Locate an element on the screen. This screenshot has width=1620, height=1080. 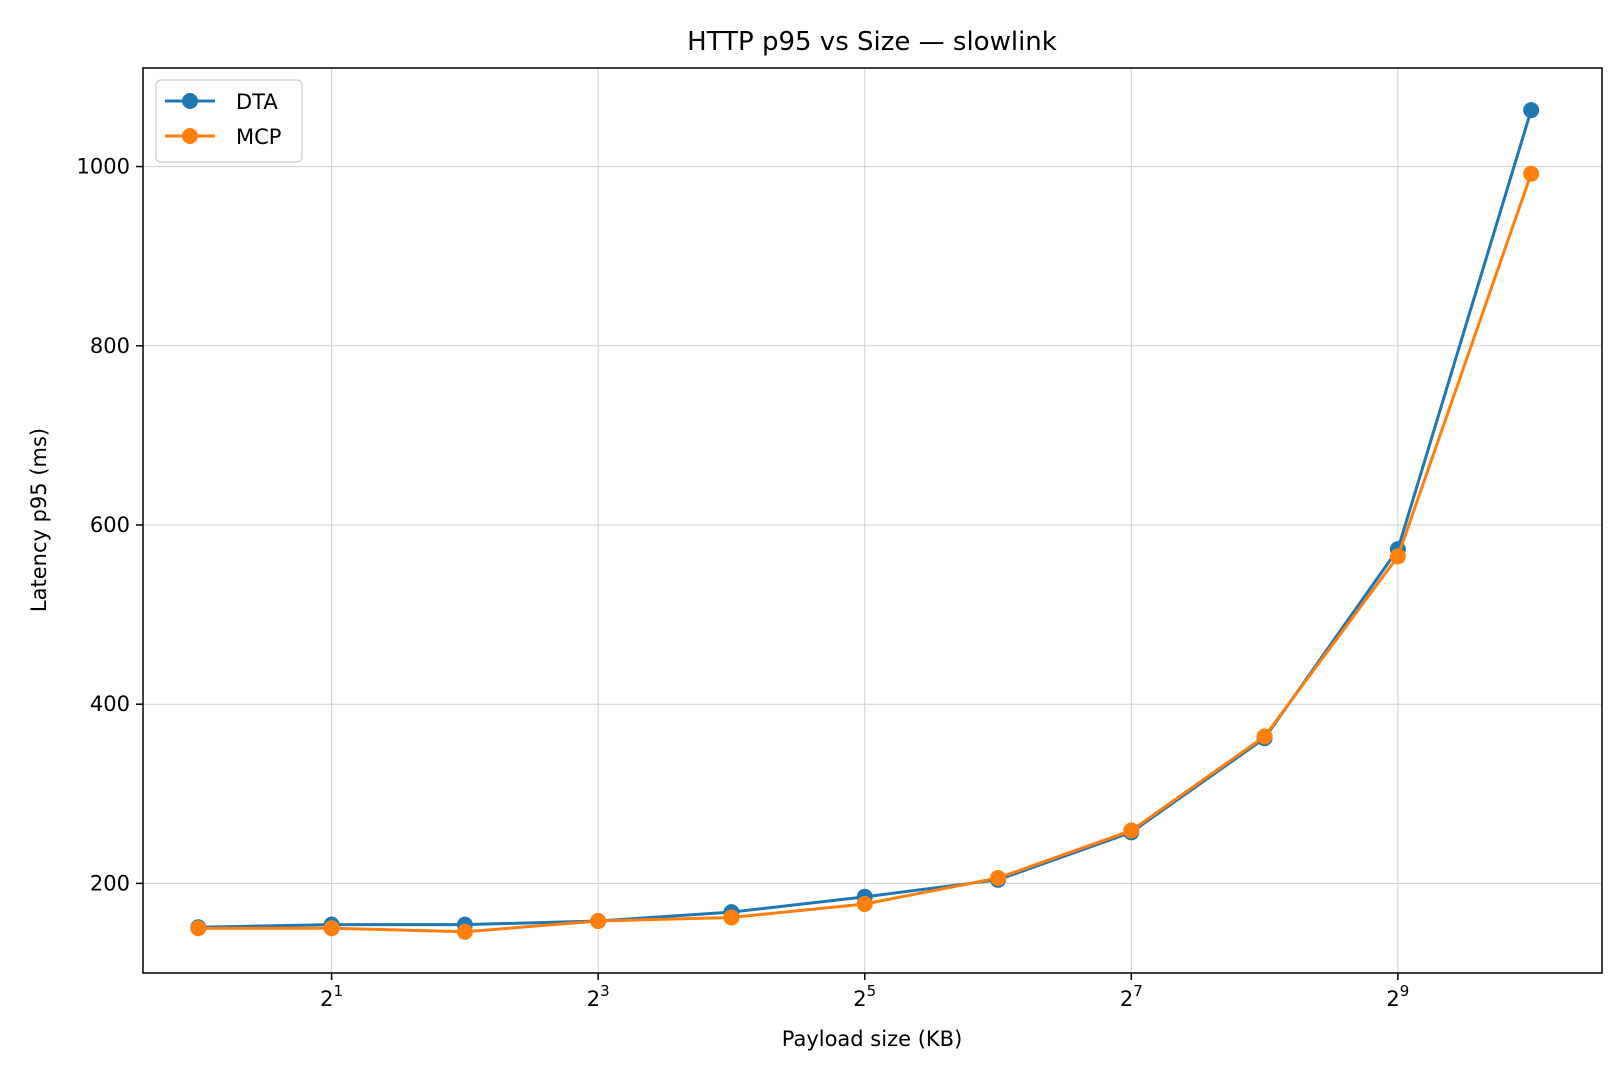
y-tick-label: 400 is located at coordinates (110, 704).